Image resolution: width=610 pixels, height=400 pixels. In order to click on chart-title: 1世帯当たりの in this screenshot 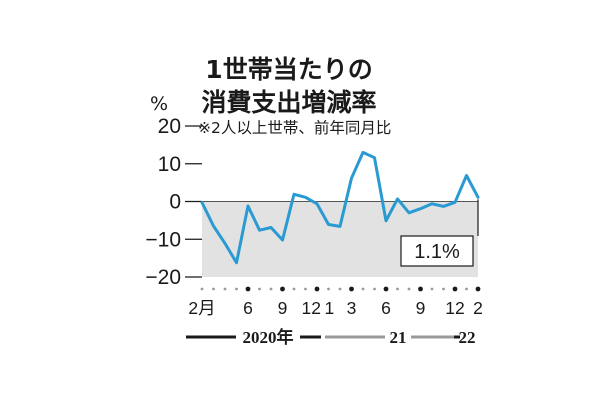, I will do `click(288, 69)`.